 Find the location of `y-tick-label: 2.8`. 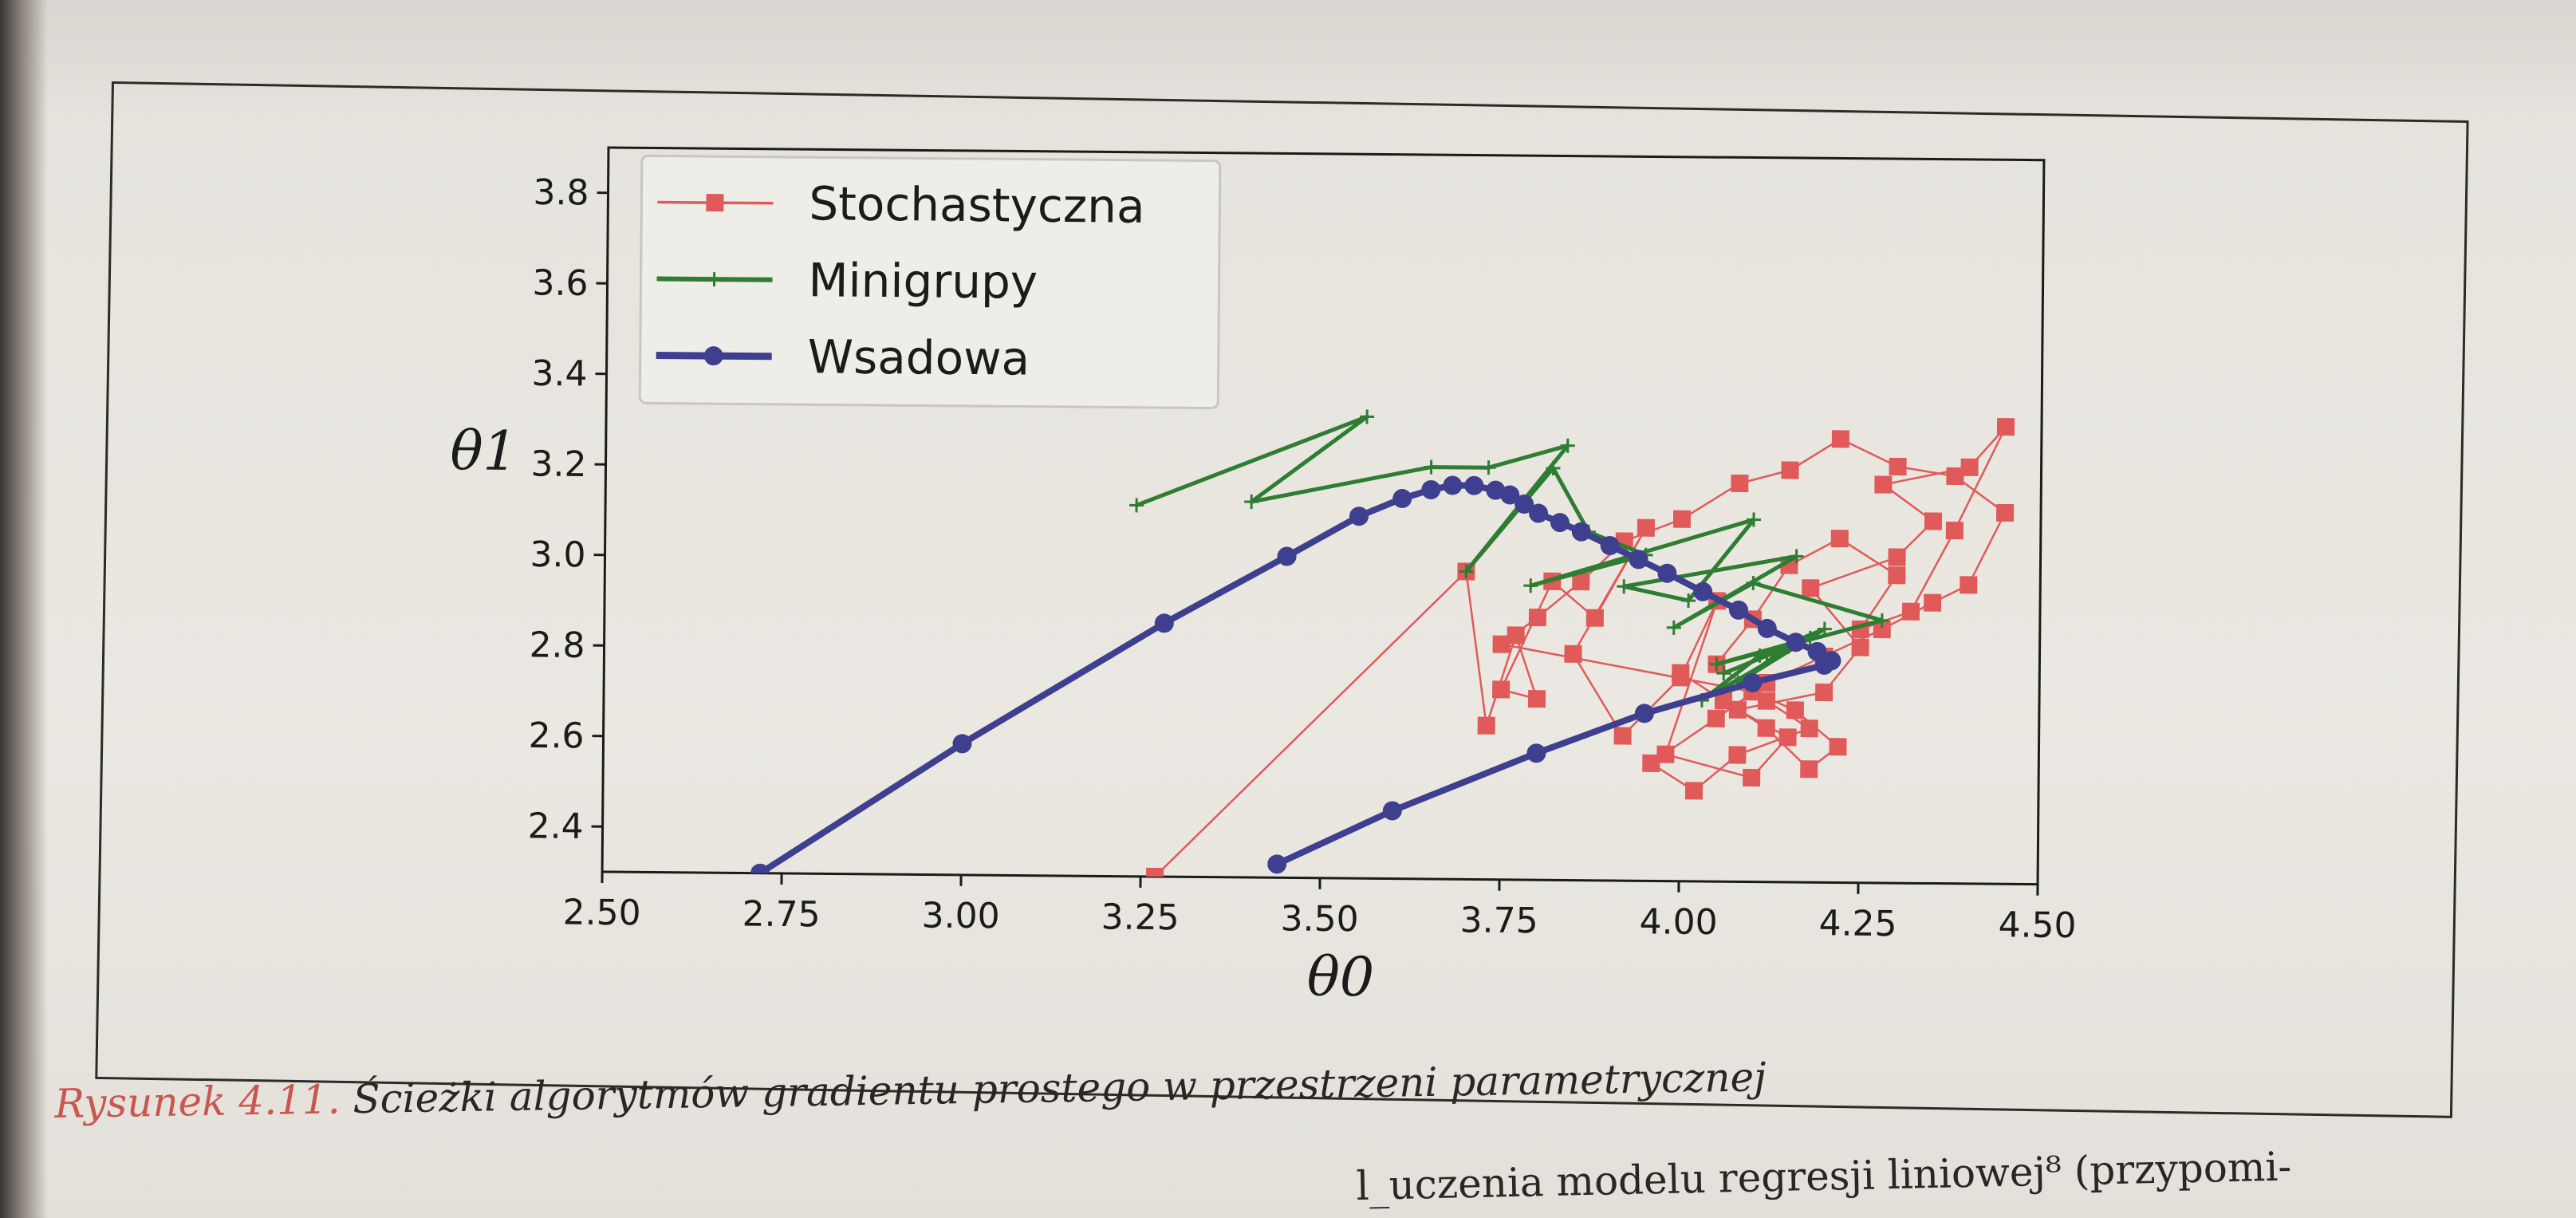

y-tick-label: 2.8 is located at coordinates (557, 646).